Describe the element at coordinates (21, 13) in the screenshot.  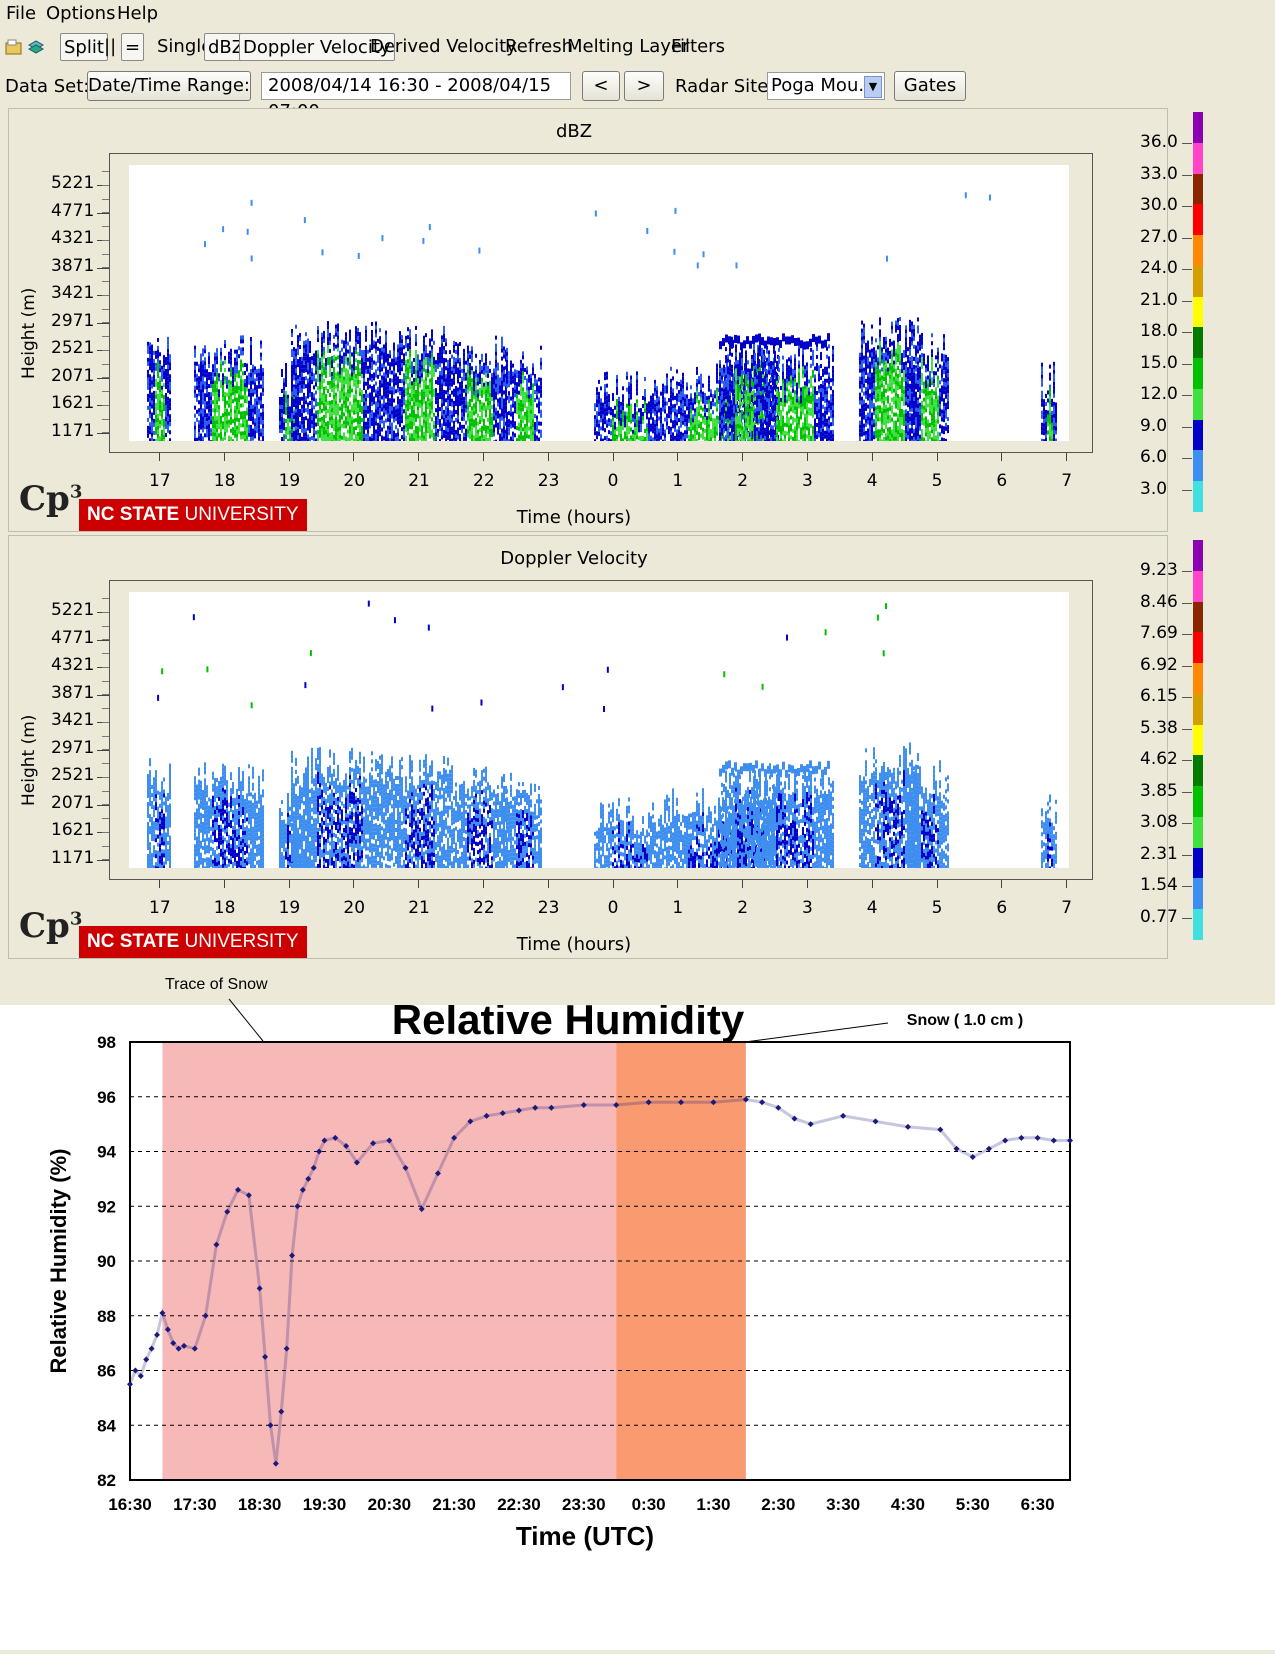
I see `menu-file: File` at that location.